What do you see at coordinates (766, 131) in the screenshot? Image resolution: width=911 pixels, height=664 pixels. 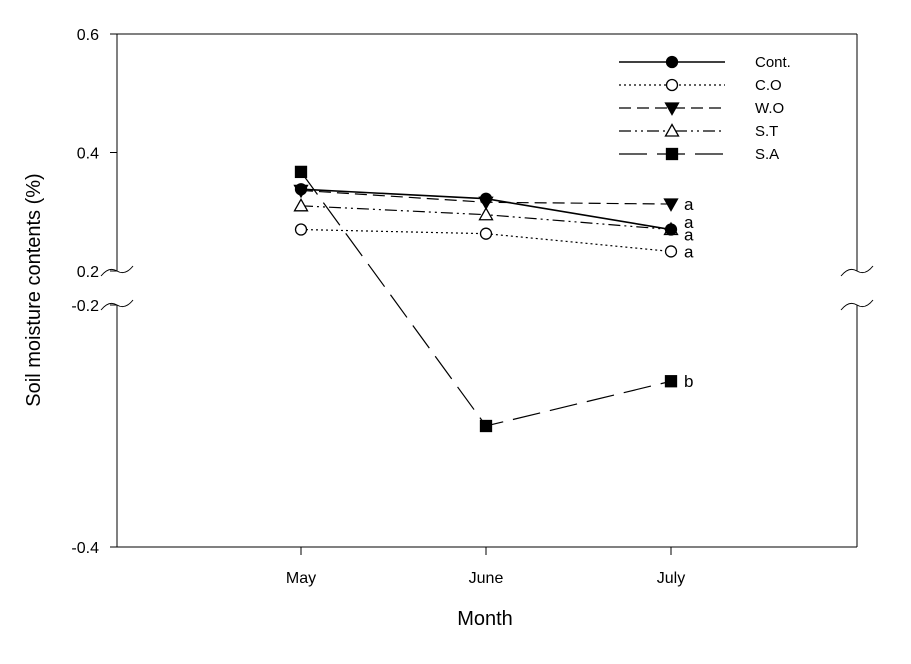 I see `legend-label: S.T` at bounding box center [766, 131].